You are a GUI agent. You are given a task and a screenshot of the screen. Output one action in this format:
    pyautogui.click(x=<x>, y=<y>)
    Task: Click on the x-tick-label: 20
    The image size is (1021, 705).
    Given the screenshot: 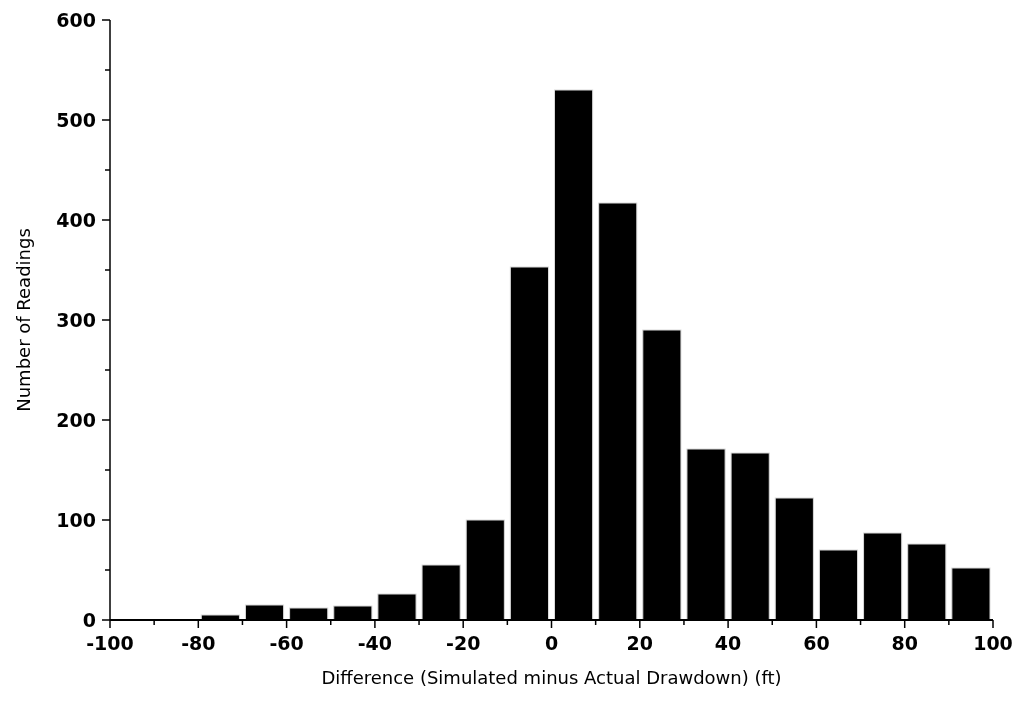 What is the action you would take?
    pyautogui.click(x=640, y=643)
    